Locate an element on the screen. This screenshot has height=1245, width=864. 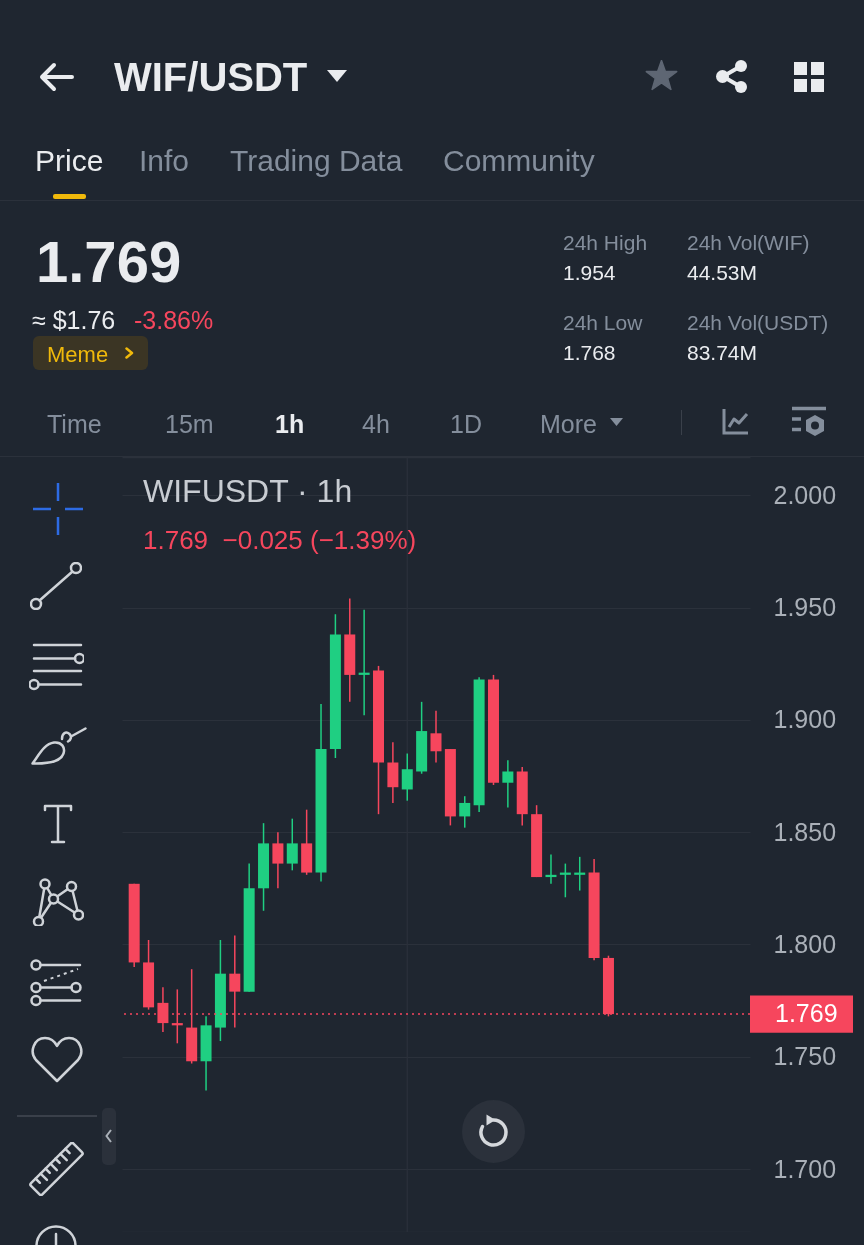
text: WIF/USDT is located at coordinates (211, 76).